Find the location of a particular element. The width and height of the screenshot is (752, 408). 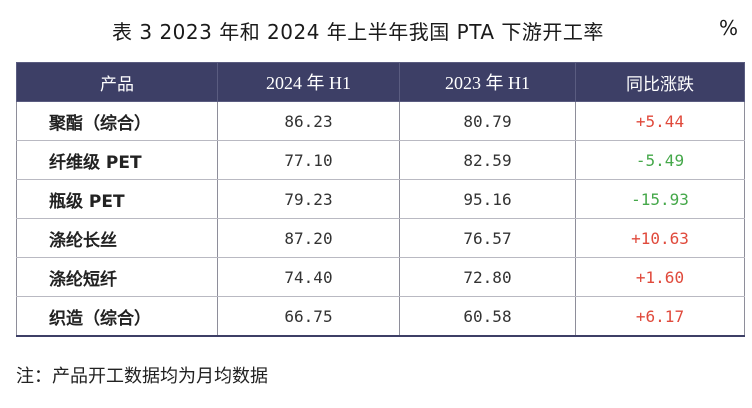

table-row: 涤纶长丝 87.20 76.57 +10.63 is located at coordinates (380, 238).